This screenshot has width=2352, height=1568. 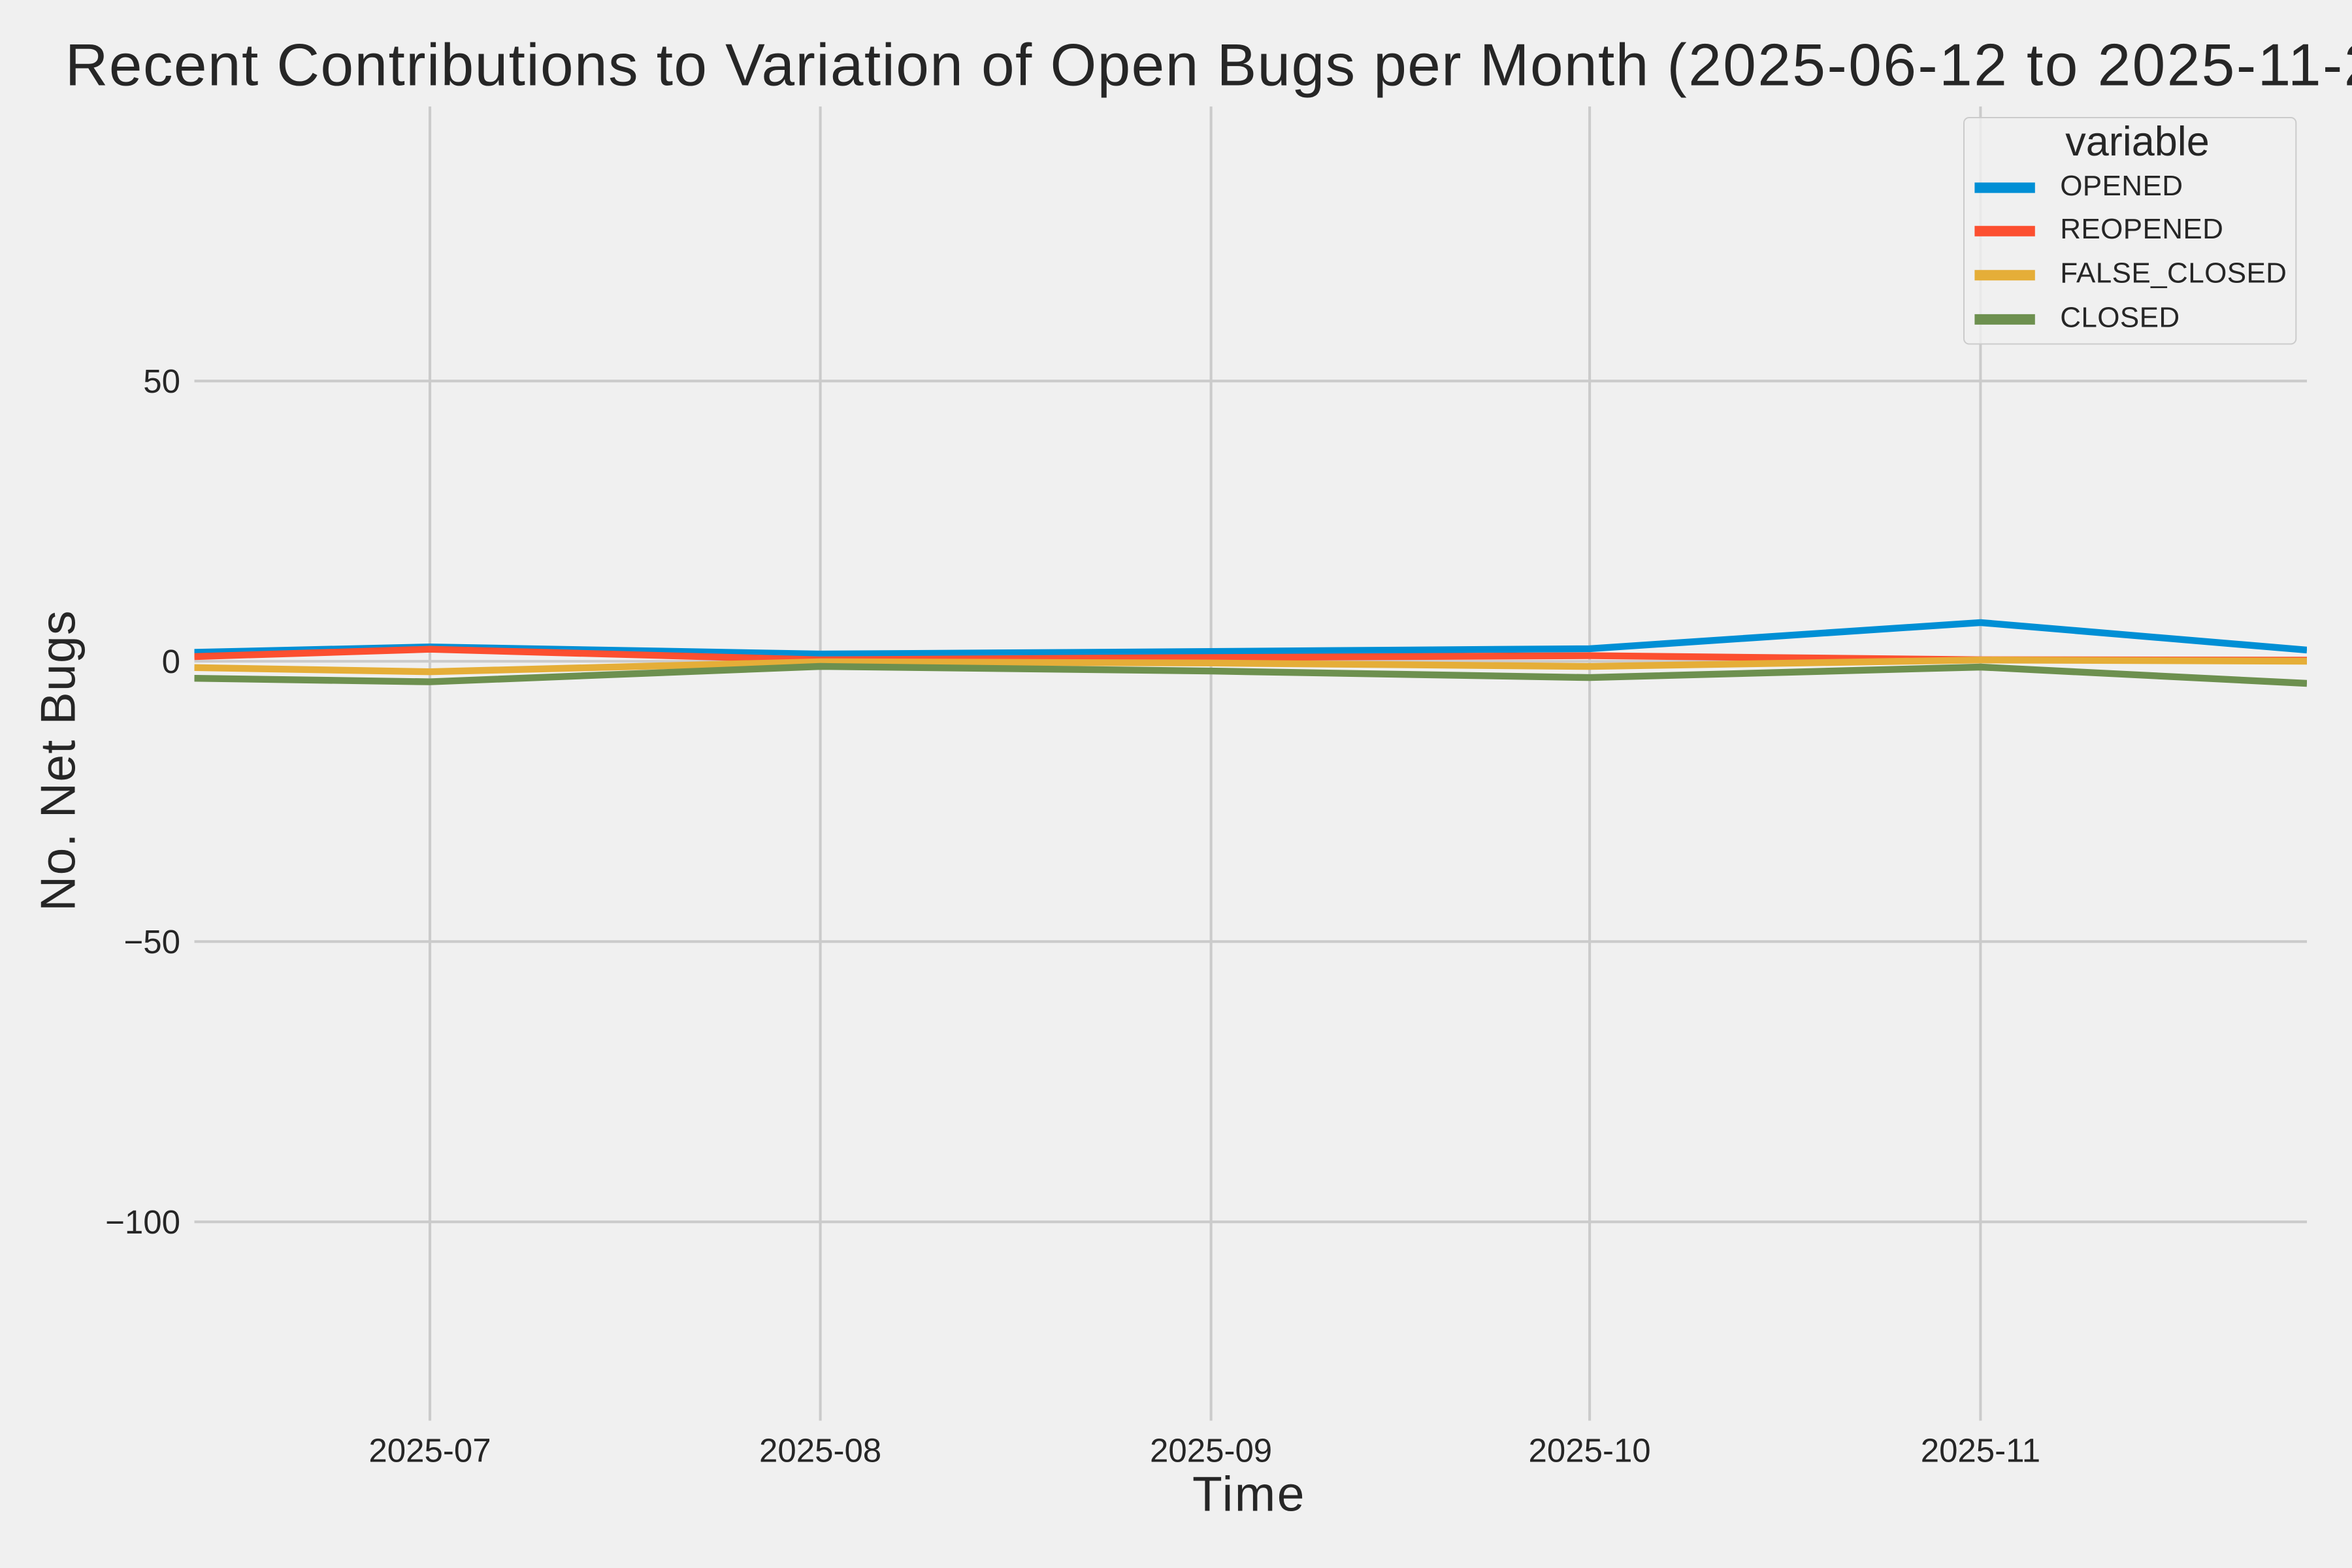 What do you see at coordinates (2141, 229) in the screenshot?
I see `svg-text: REOPENED` at bounding box center [2141, 229].